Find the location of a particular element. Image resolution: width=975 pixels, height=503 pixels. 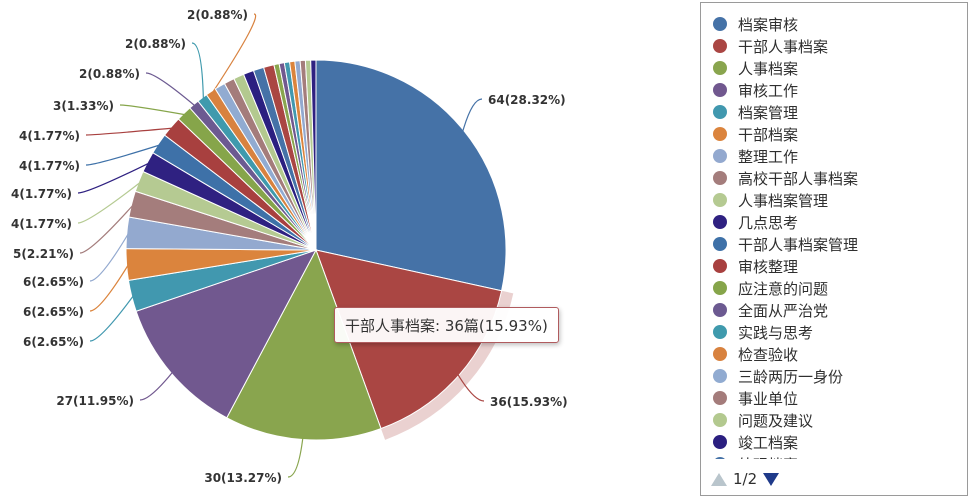

legend-label: 人事档案管理 is located at coordinates (783, 200).